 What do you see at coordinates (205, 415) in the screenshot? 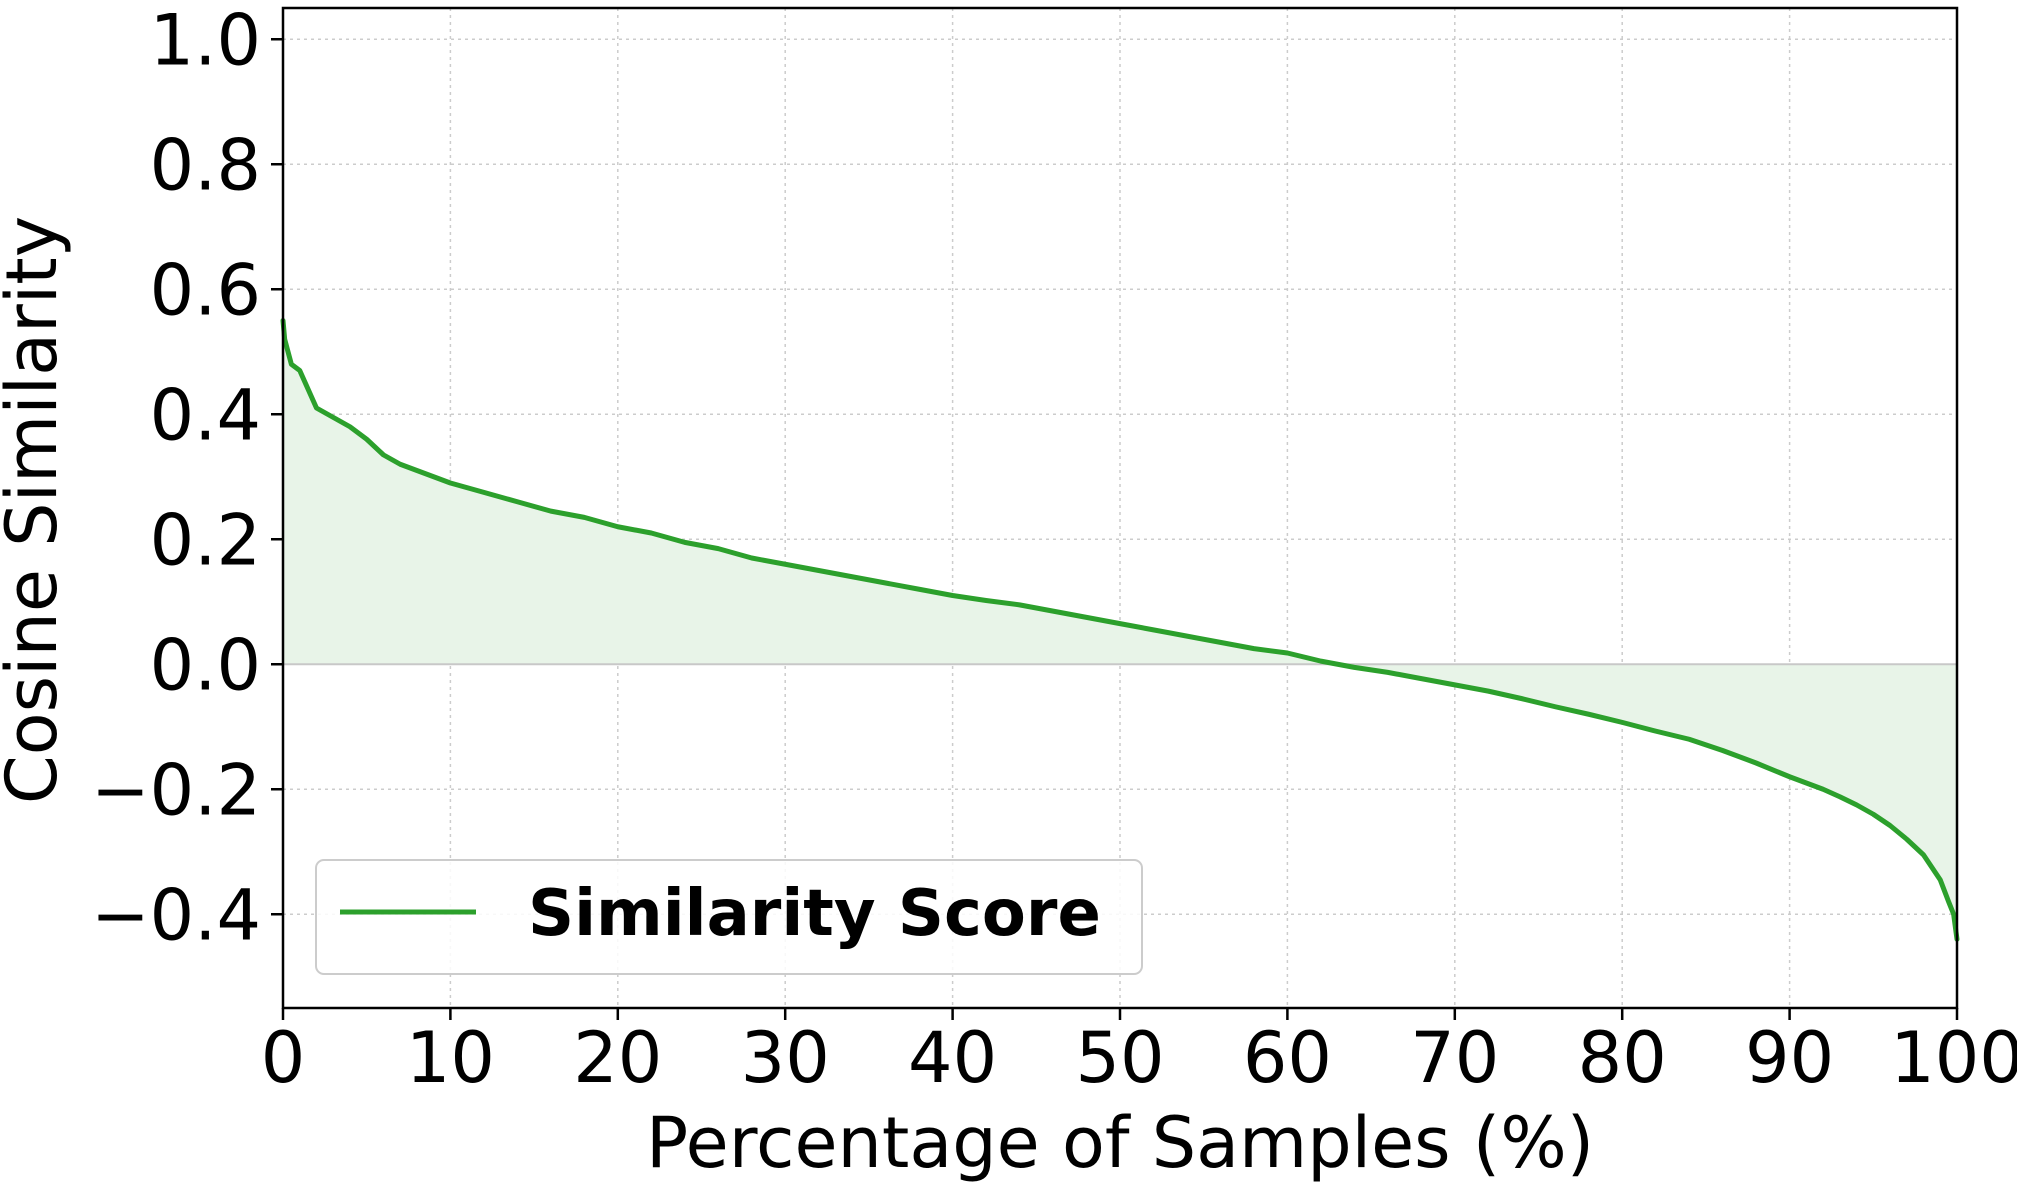
I see `y-tick-label: 0.4` at bounding box center [205, 415].